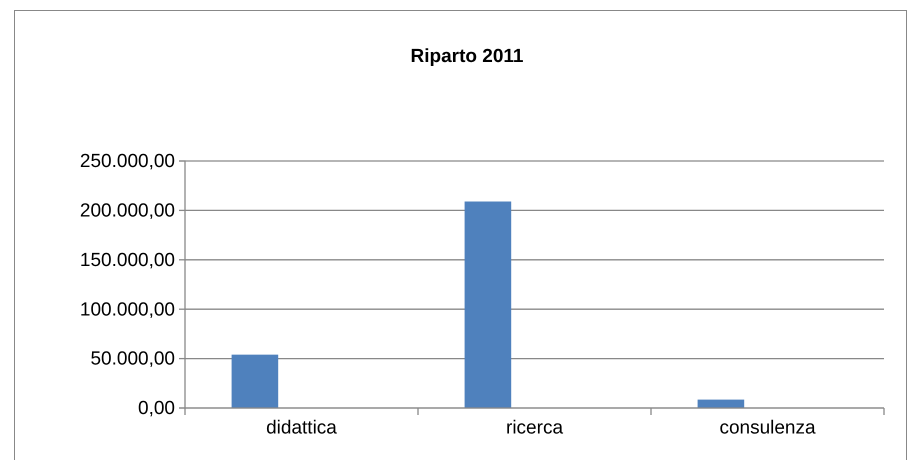  What do you see at coordinates (127, 211) in the screenshot?
I see `y-tick-label: 200.000,00` at bounding box center [127, 211].